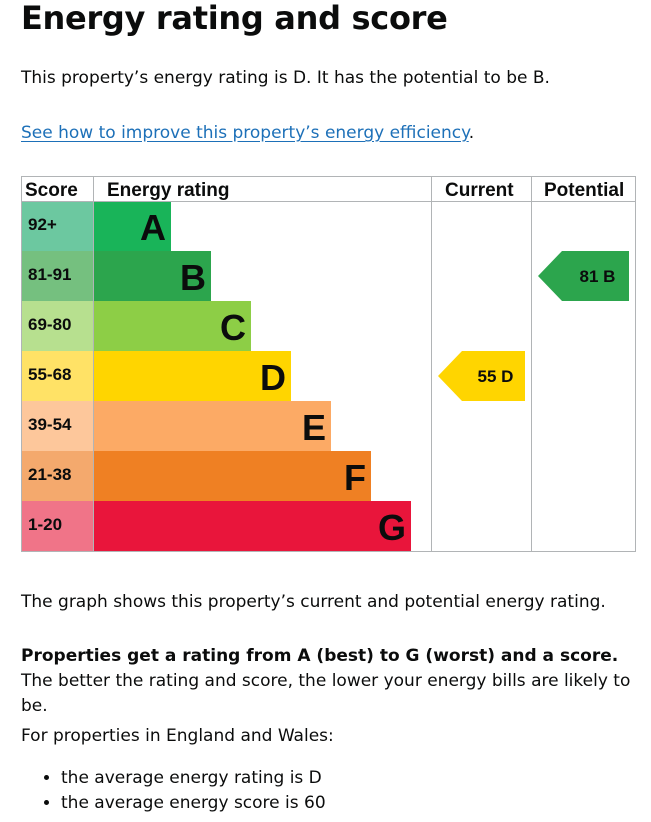  Describe the element at coordinates (598, 276) in the screenshot. I see `potential-rating-label: 81 B` at that location.